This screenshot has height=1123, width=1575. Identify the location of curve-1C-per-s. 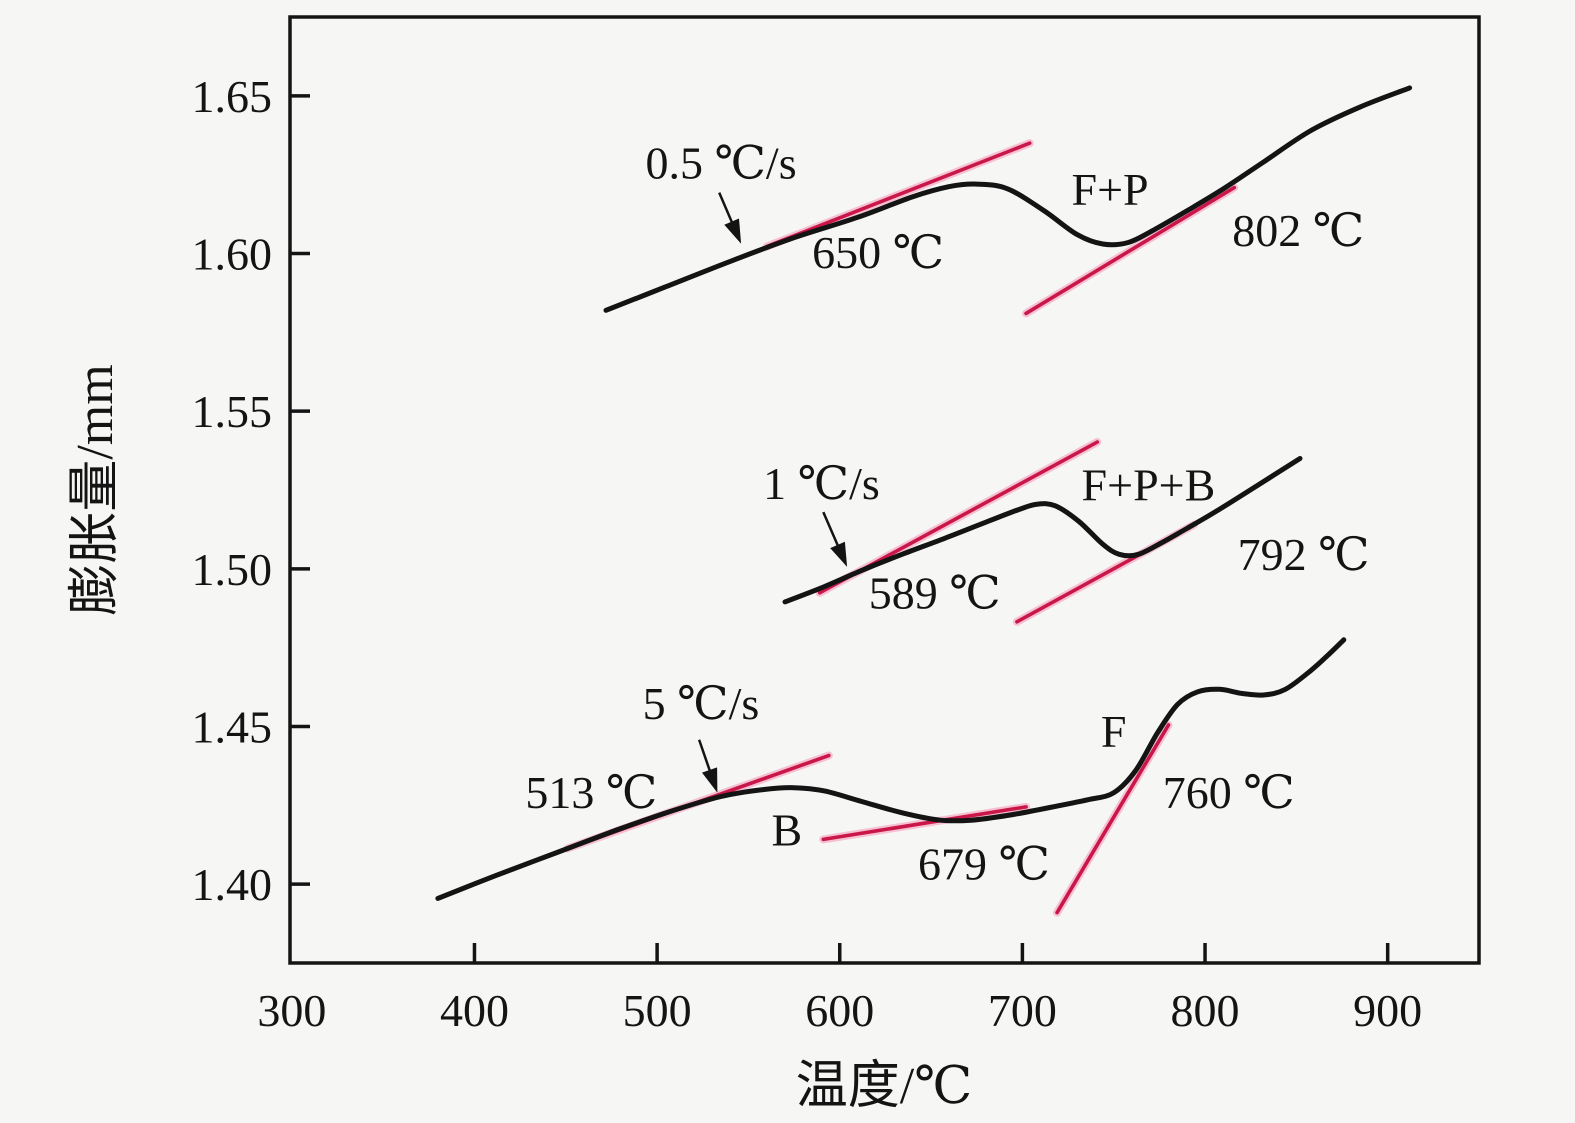
(1042, 530).